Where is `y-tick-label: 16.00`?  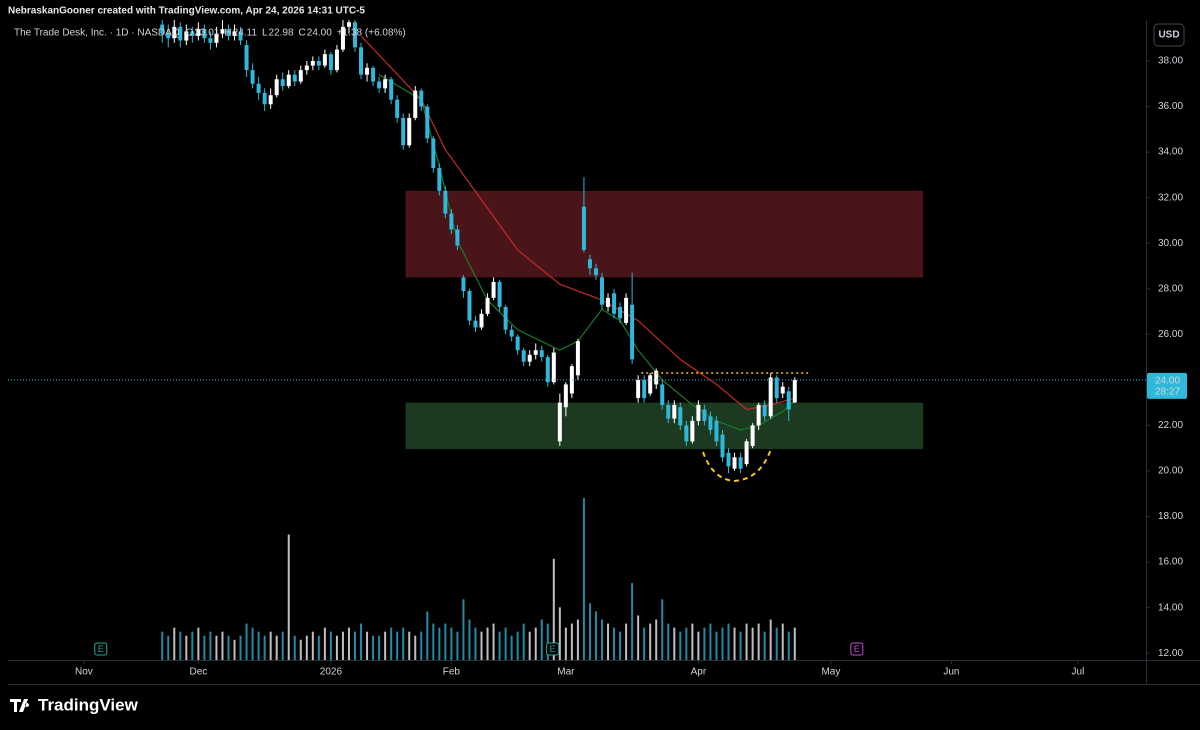
y-tick-label: 16.00 is located at coordinates (1170, 562).